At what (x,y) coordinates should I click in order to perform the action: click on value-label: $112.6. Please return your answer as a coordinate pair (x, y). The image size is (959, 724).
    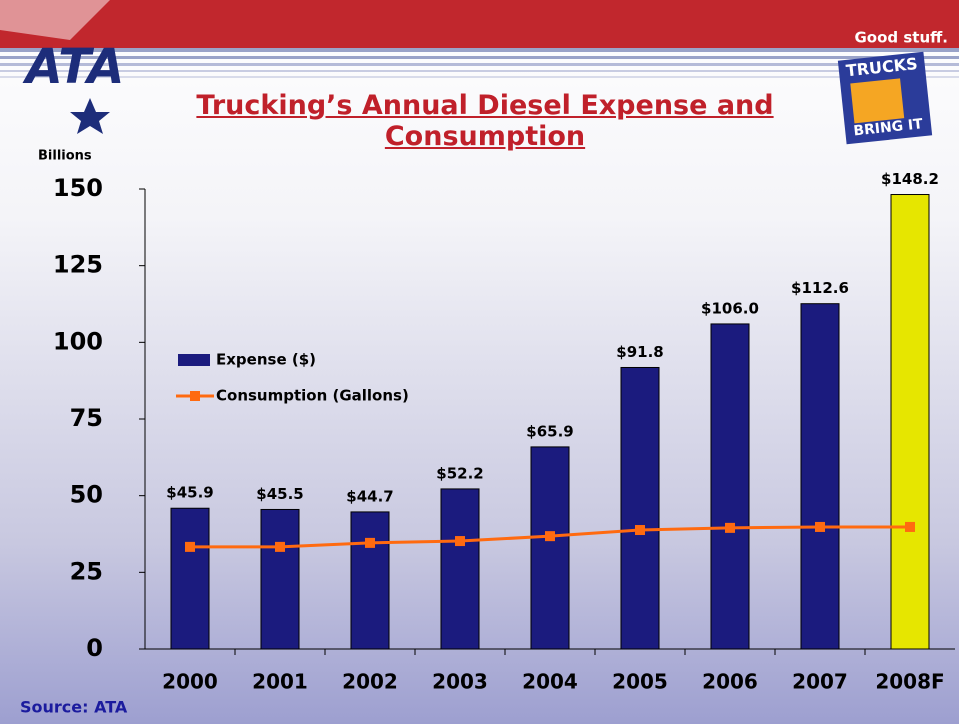
    Looking at the image, I should click on (820, 288).